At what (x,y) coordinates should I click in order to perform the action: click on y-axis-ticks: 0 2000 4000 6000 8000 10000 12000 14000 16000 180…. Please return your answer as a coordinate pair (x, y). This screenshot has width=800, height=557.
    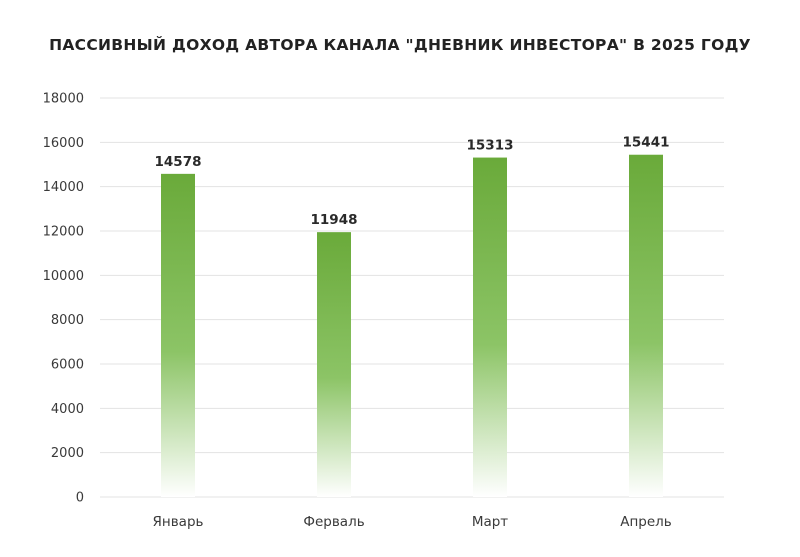
    Looking at the image, I should click on (63, 299).